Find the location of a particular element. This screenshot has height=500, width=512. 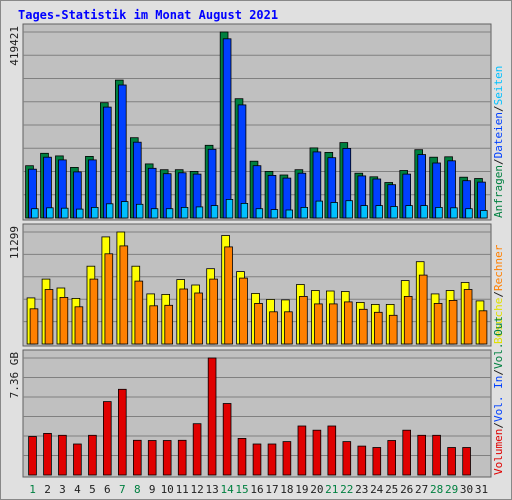

legend-volume: Volumen/Vol. In/Vol. Out is located at coordinates (498, 395).